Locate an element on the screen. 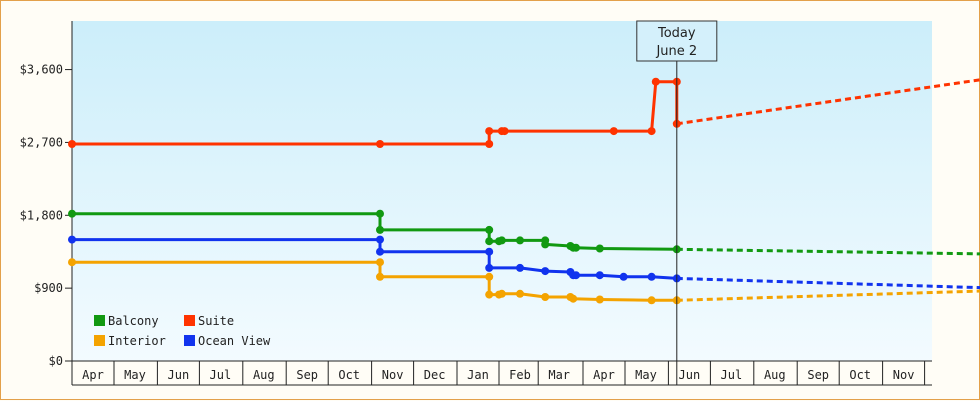  today-date-label: June 2 is located at coordinates (676, 51).